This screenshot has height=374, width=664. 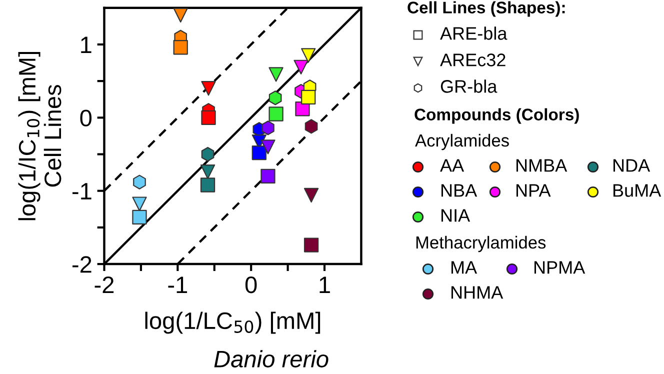 I want to click on x-tick-label: 0, so click(x=251, y=285).